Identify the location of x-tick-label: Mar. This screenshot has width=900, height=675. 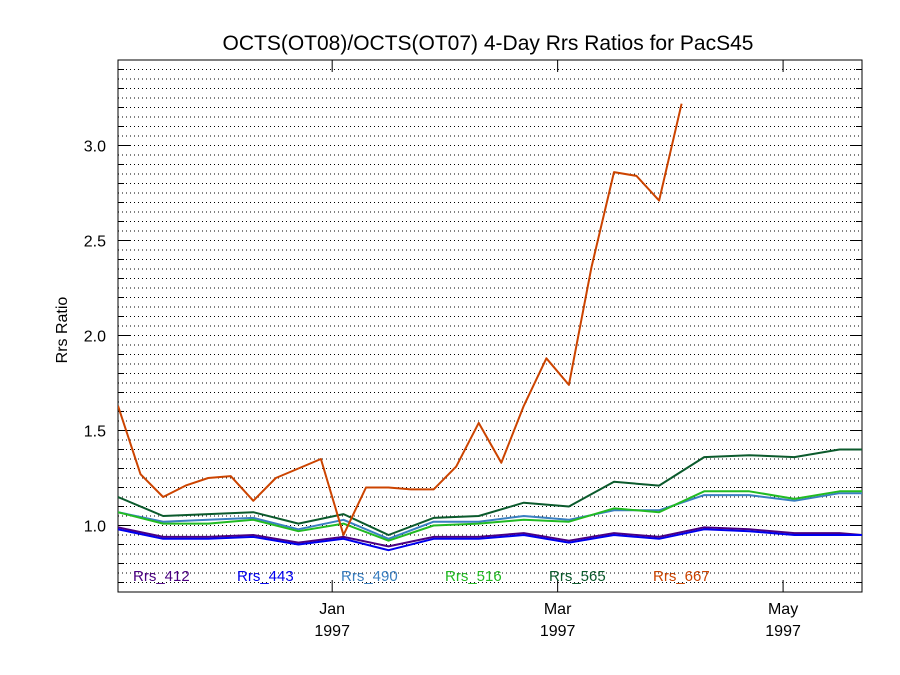
(558, 609).